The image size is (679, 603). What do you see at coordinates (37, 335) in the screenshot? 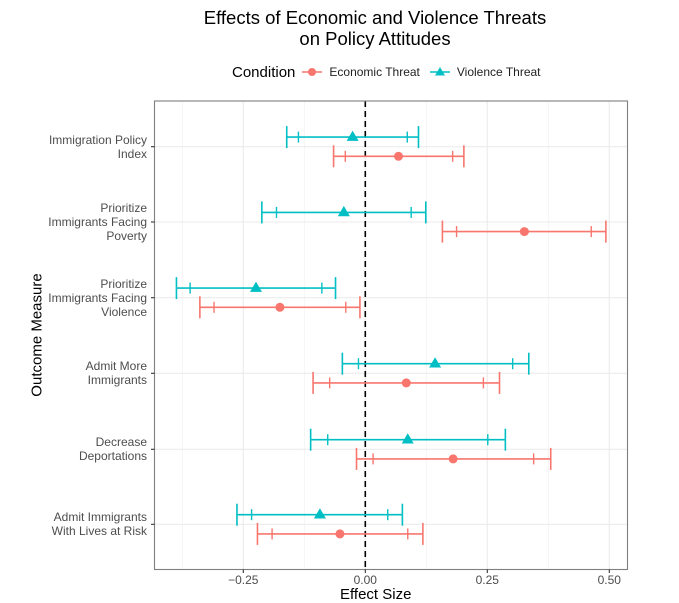
I see `y-axis-title: Outcome Measure` at bounding box center [37, 335].